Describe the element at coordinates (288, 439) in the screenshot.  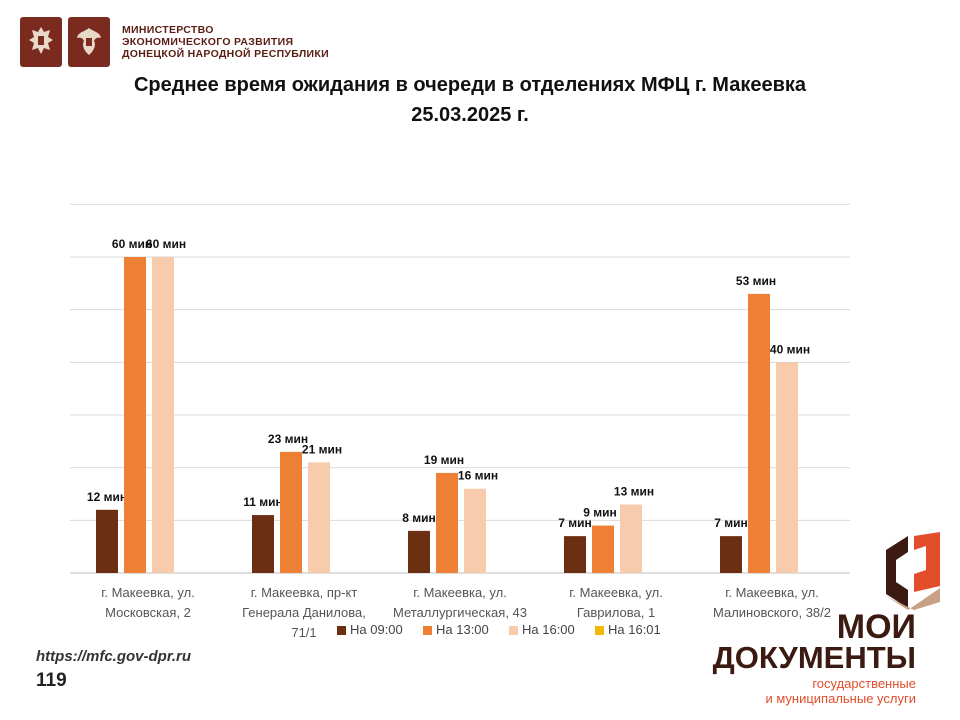
I see `data-label: 23 мин` at that location.